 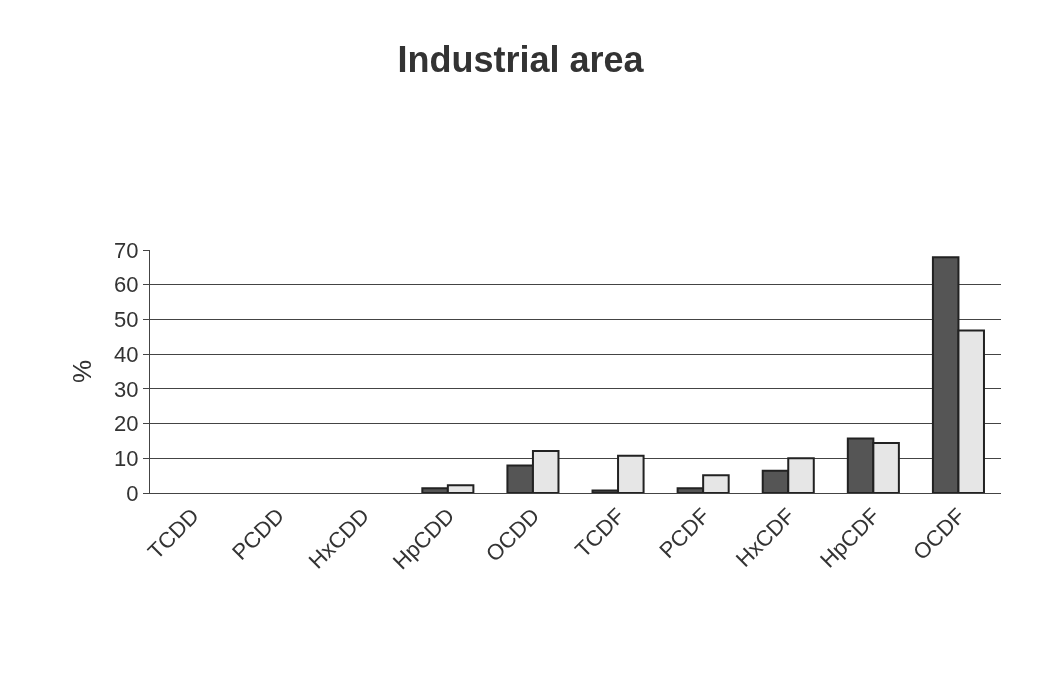 What do you see at coordinates (126, 458) in the screenshot?
I see `y-tick-label: 10` at bounding box center [126, 458].